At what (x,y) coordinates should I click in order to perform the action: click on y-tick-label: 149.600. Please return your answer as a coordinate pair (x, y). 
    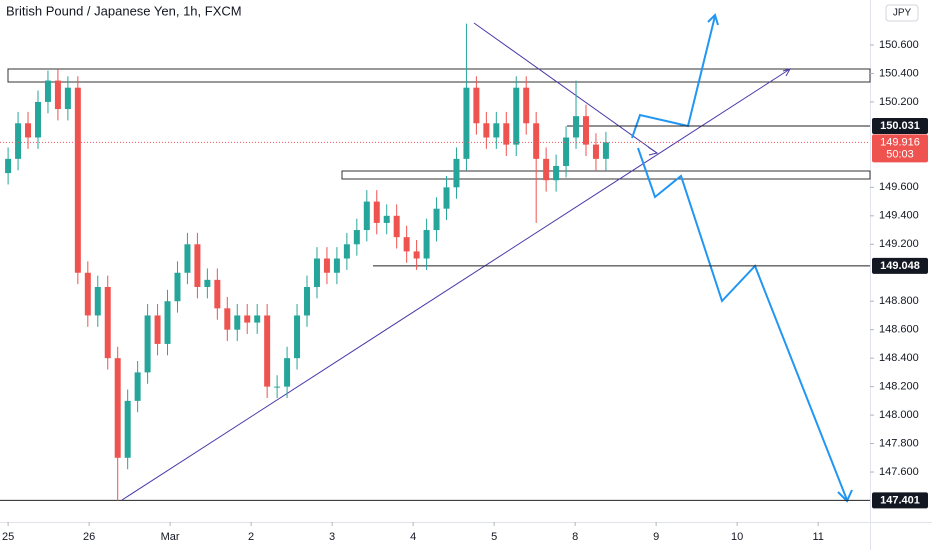
    Looking at the image, I should click on (899, 187).